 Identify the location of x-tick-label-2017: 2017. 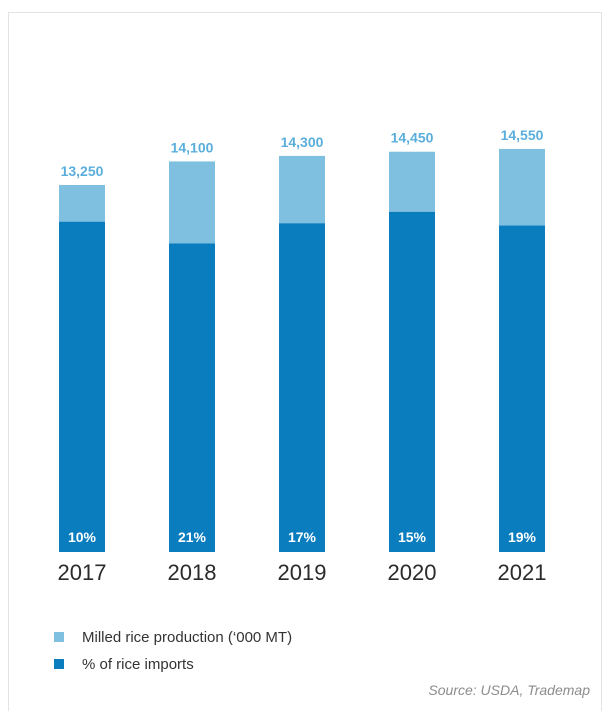
(82, 572).